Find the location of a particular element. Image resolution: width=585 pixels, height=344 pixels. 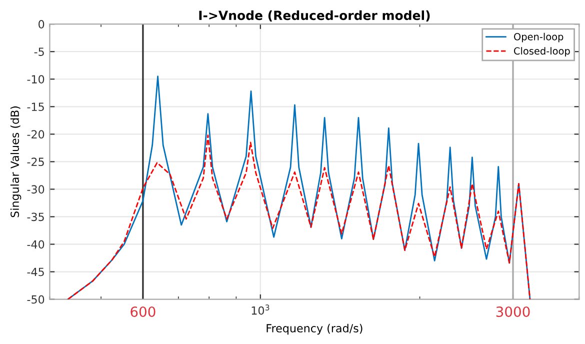

x-tick-label: 3000 is located at coordinates (513, 311).